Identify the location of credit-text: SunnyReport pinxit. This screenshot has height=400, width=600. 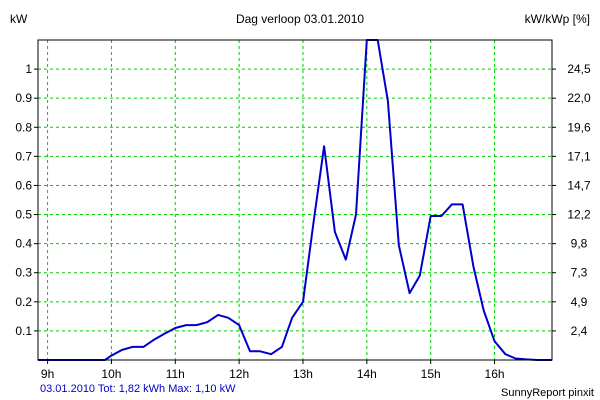
(547, 393).